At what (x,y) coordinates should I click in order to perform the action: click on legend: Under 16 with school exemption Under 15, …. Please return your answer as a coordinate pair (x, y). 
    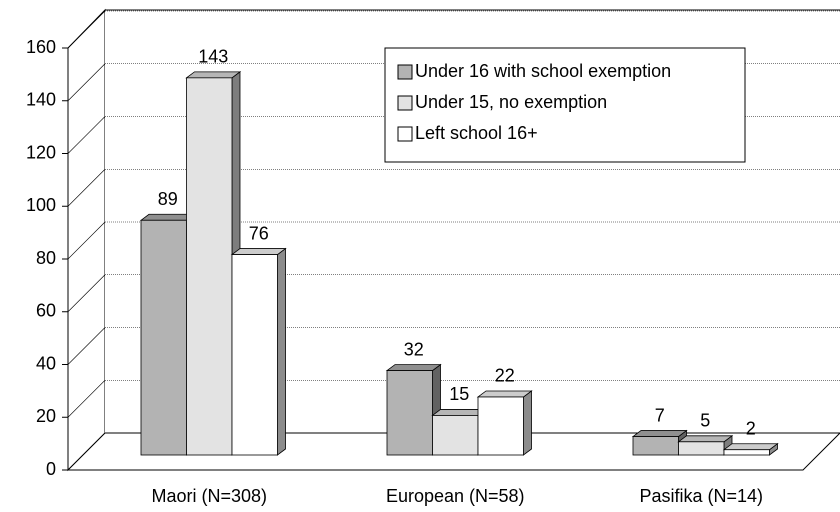
    Looking at the image, I should click on (565, 105).